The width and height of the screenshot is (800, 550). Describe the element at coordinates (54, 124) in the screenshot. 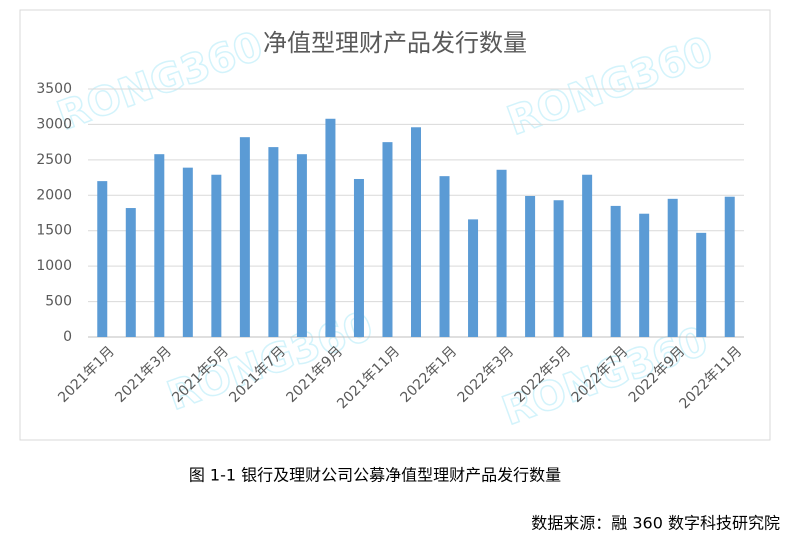

I see `y-tick-label: 3000` at that location.